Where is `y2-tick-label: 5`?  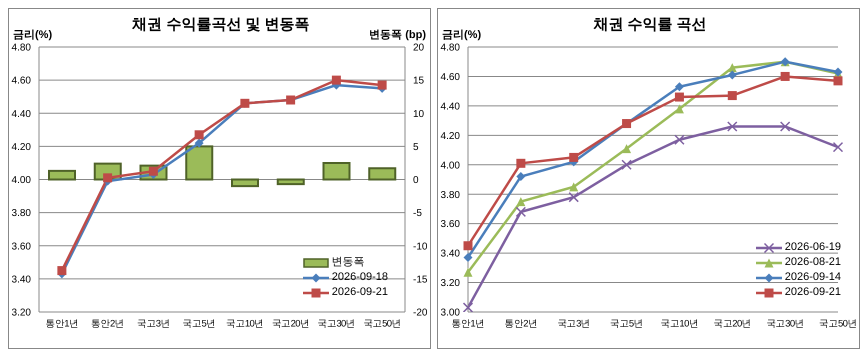
y2-tick-label: 5 is located at coordinates (416, 147).